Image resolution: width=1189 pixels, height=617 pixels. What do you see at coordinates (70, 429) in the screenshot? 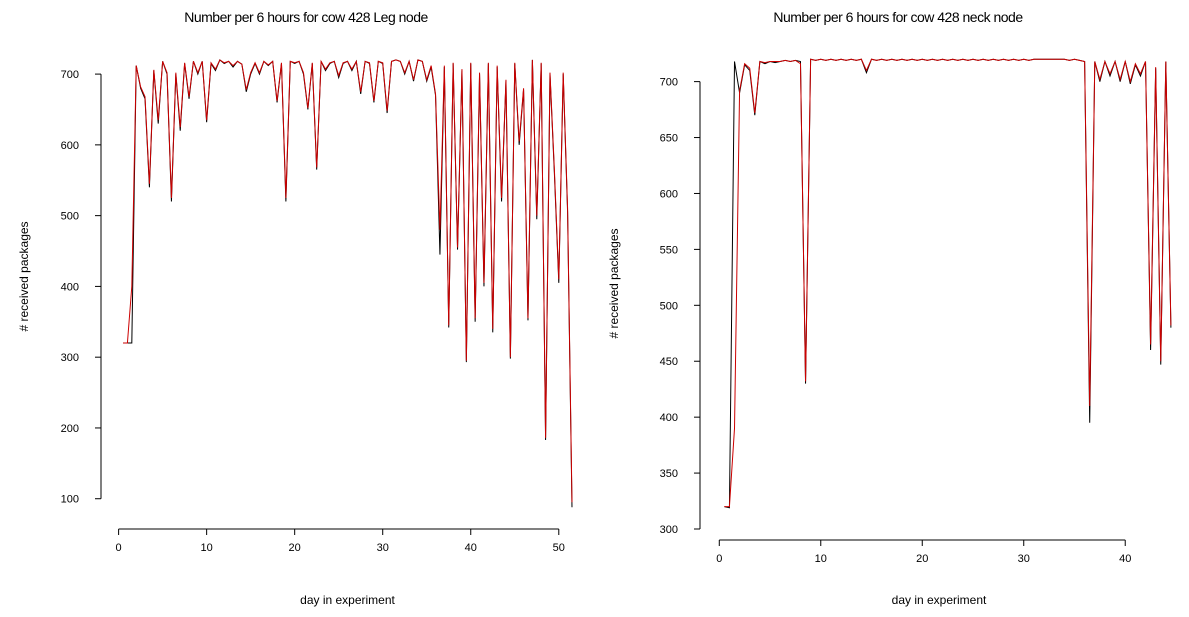
I see `y-tick-label: 200` at bounding box center [70, 429].